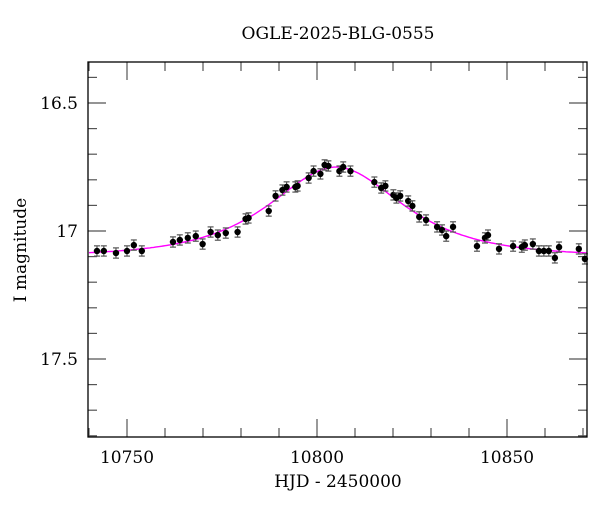  I want to click on y-tick-label: 16.5, so click(59, 104).